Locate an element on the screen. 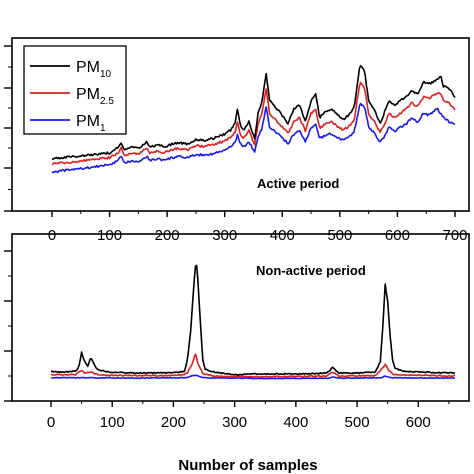 This screenshot has width=474, height=474. top-x-tick-label: 300 is located at coordinates (224, 235).